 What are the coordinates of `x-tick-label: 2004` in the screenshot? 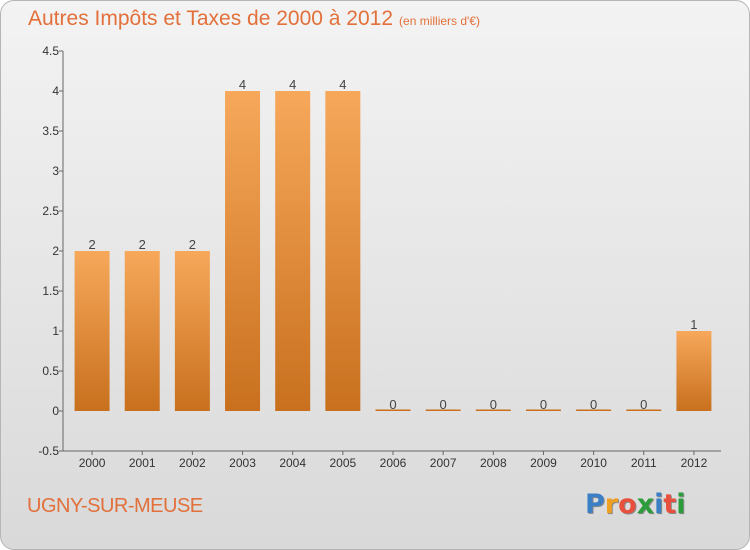 It's located at (292, 463).